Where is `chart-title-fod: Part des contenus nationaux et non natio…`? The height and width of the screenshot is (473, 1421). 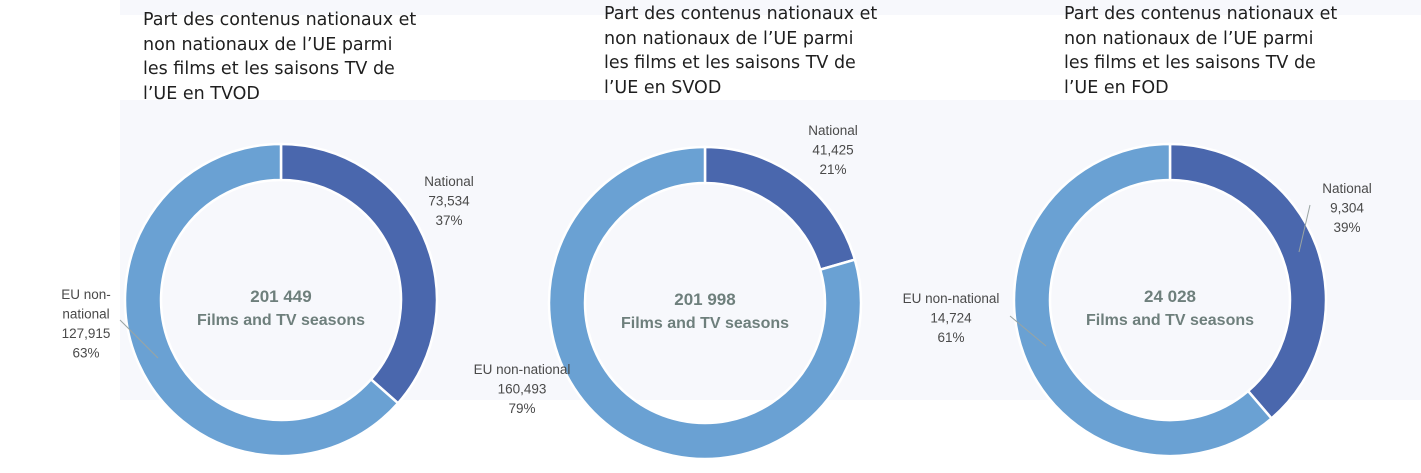
chart-title-fod: Part des contenus nationaux et non natio… is located at coordinates (1201, 51).